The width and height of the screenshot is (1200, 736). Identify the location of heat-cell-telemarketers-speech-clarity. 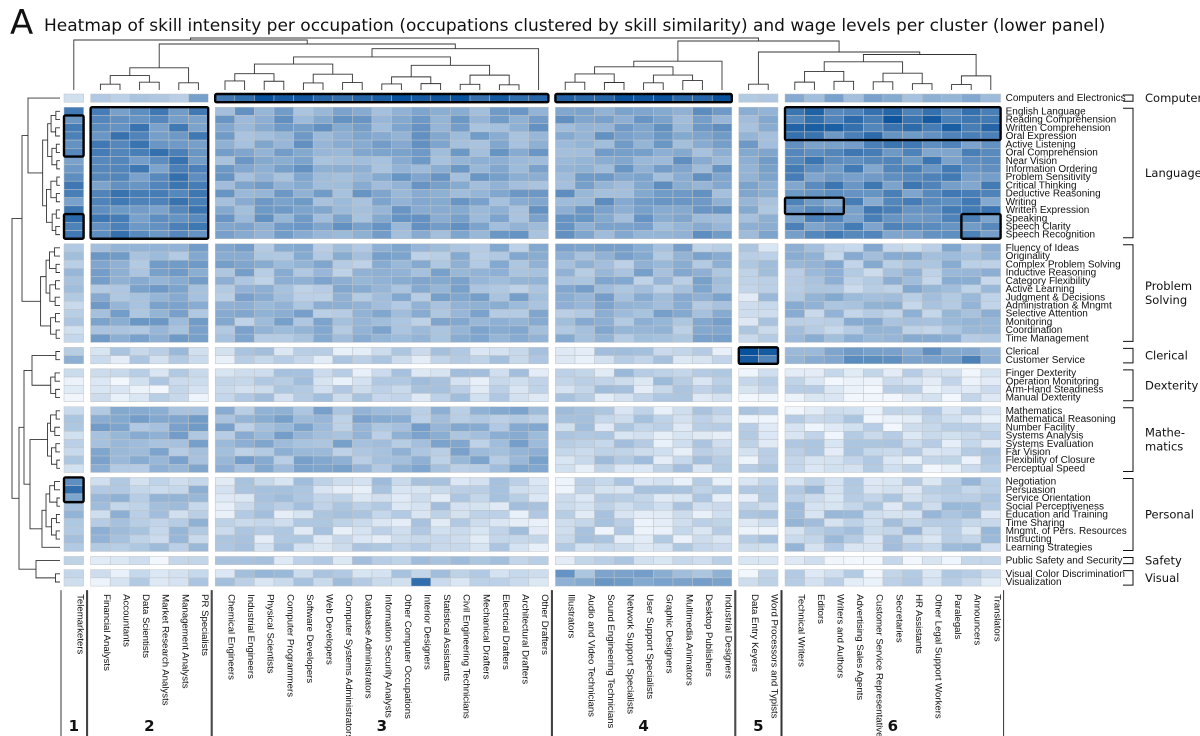
(73, 226).